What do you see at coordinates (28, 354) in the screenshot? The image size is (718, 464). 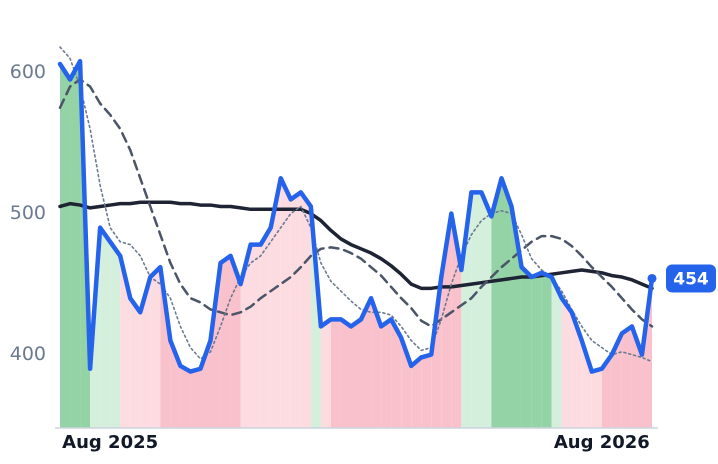 I see `y-tick-label: 400` at bounding box center [28, 354].